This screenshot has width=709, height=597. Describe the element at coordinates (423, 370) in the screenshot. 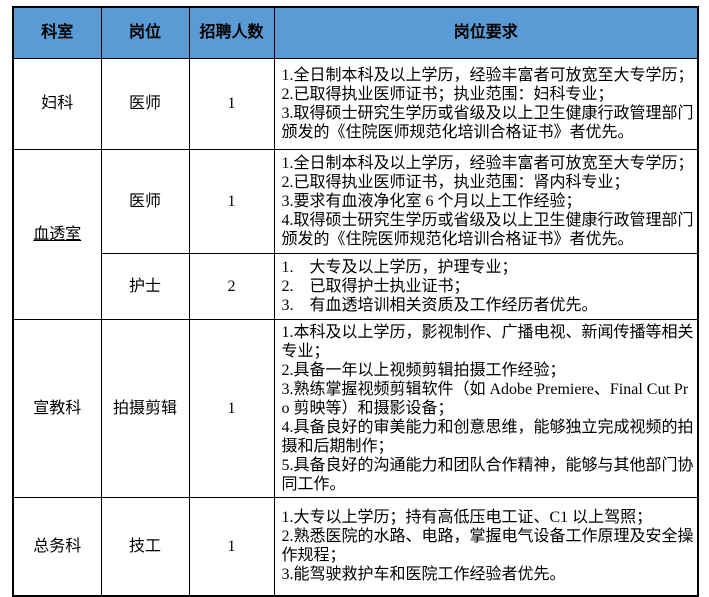

I see `requirement-item: 2.具备一年以上视频剪辑拍摄工作经验；` at that location.